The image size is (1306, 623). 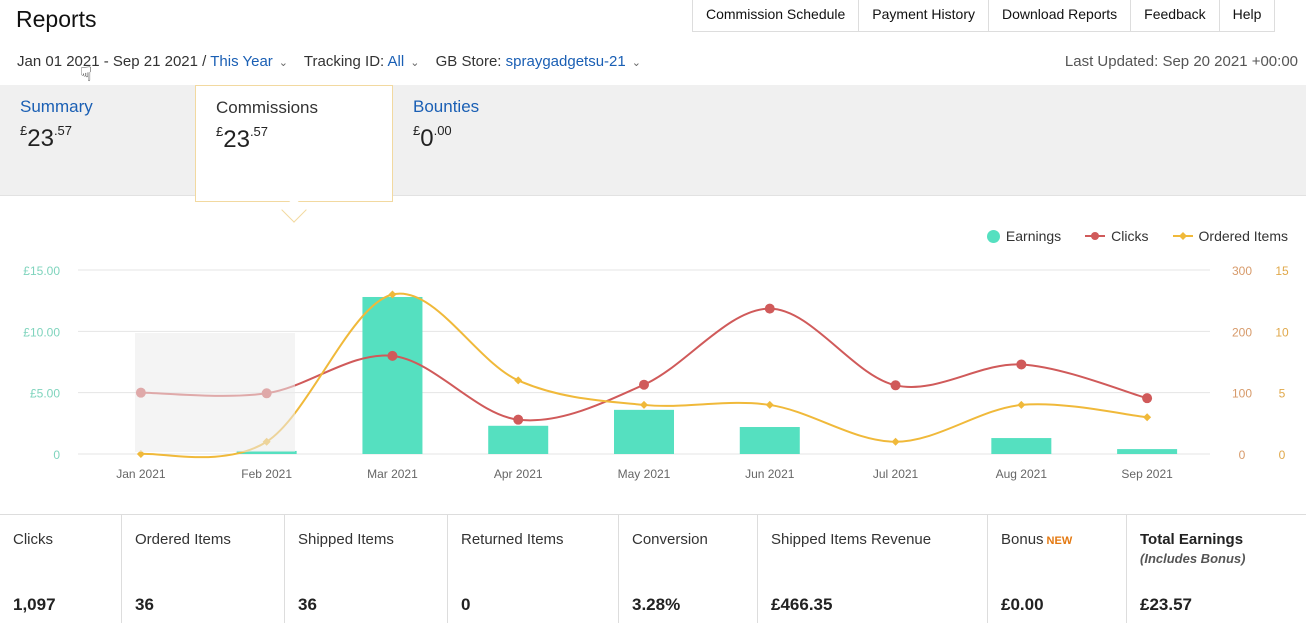 What do you see at coordinates (1037, 539) in the screenshot?
I see `stat-label: Bonus NEW` at bounding box center [1037, 539].